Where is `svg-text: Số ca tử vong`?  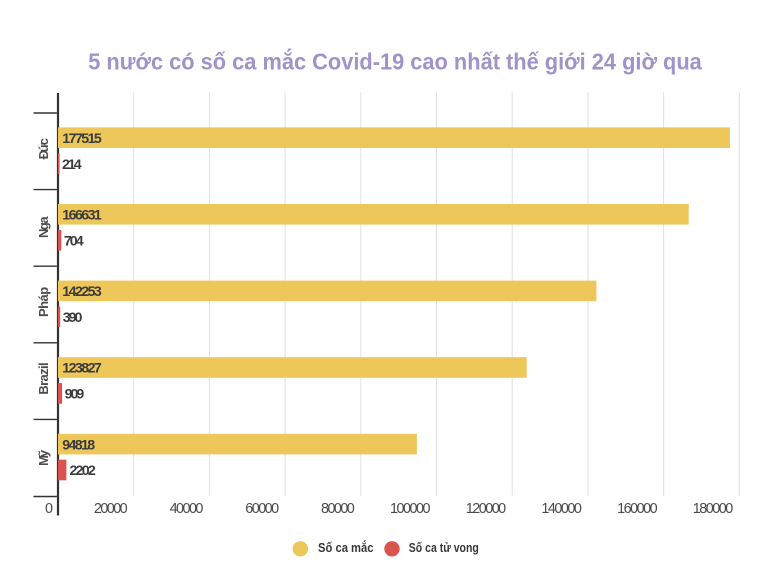 svg-text: Số ca tử vong is located at coordinates (444, 548).